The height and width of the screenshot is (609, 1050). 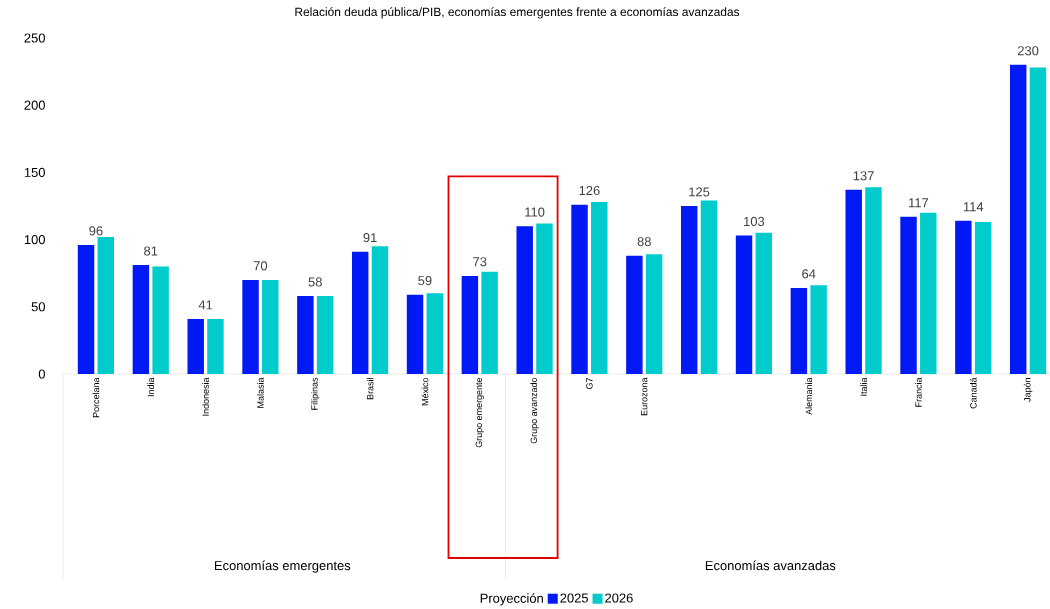 I want to click on y-tick-label: 0, so click(x=41, y=374).